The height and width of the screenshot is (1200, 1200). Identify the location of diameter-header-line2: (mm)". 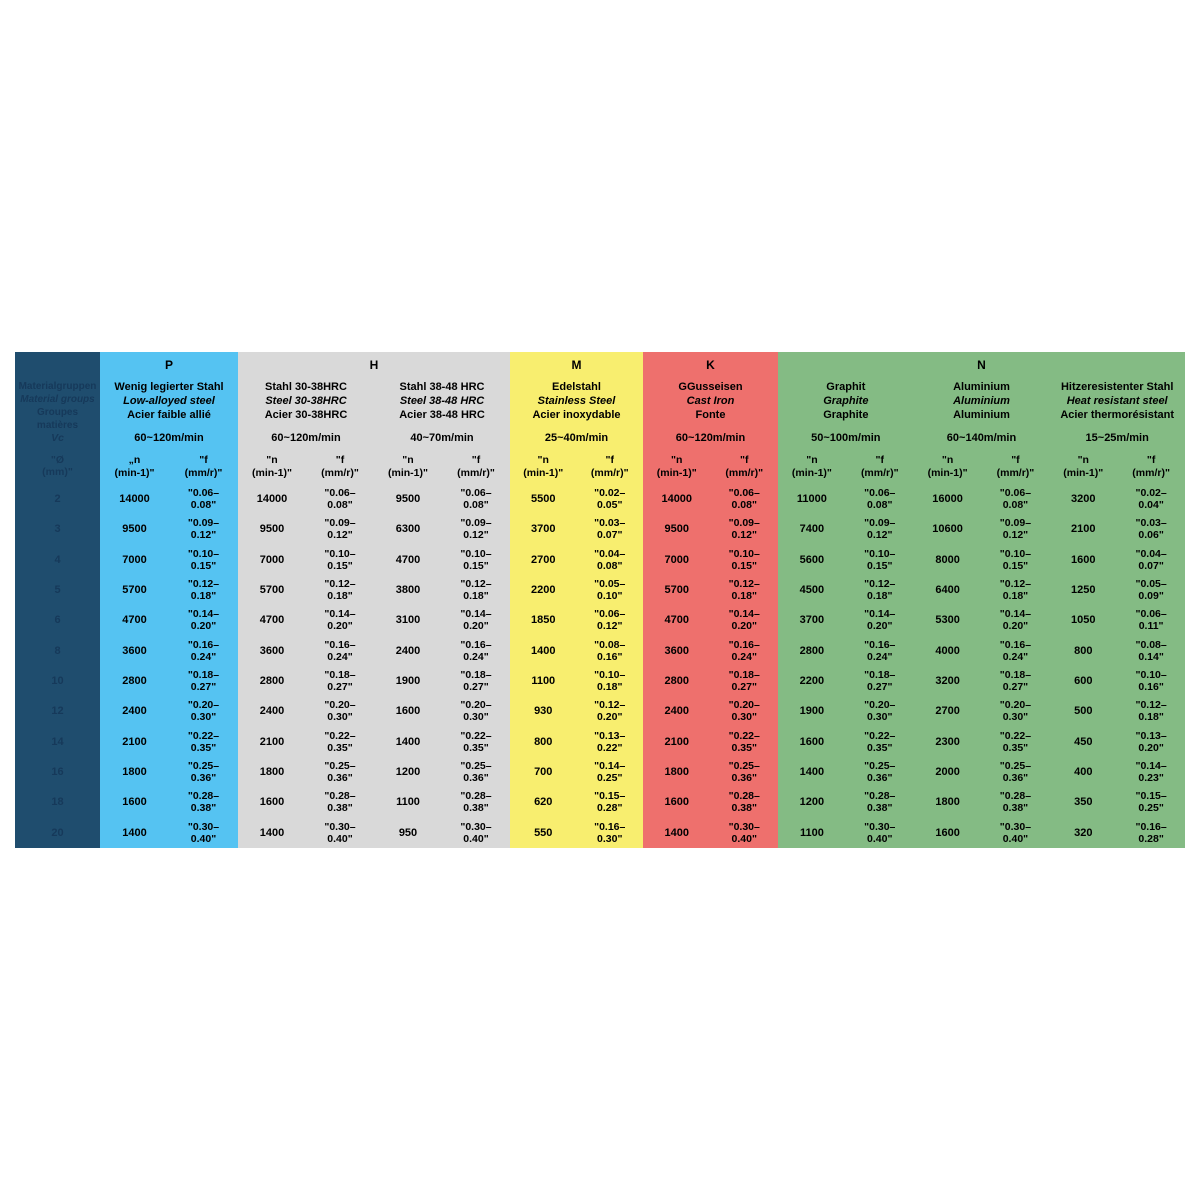
(57, 472).